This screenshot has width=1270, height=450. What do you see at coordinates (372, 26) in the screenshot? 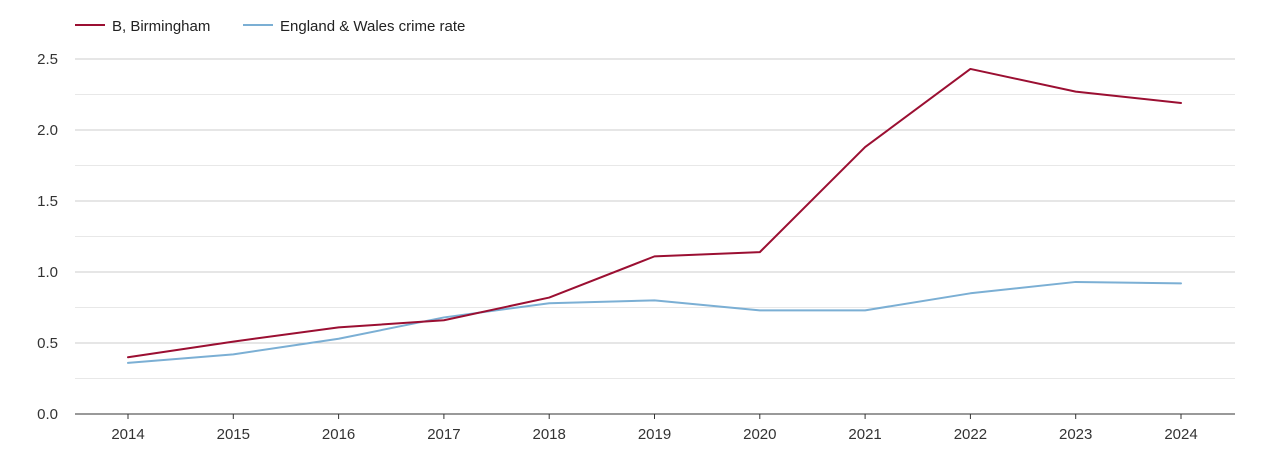
I see `legend-label: England & Wales crime rate` at bounding box center [372, 26].